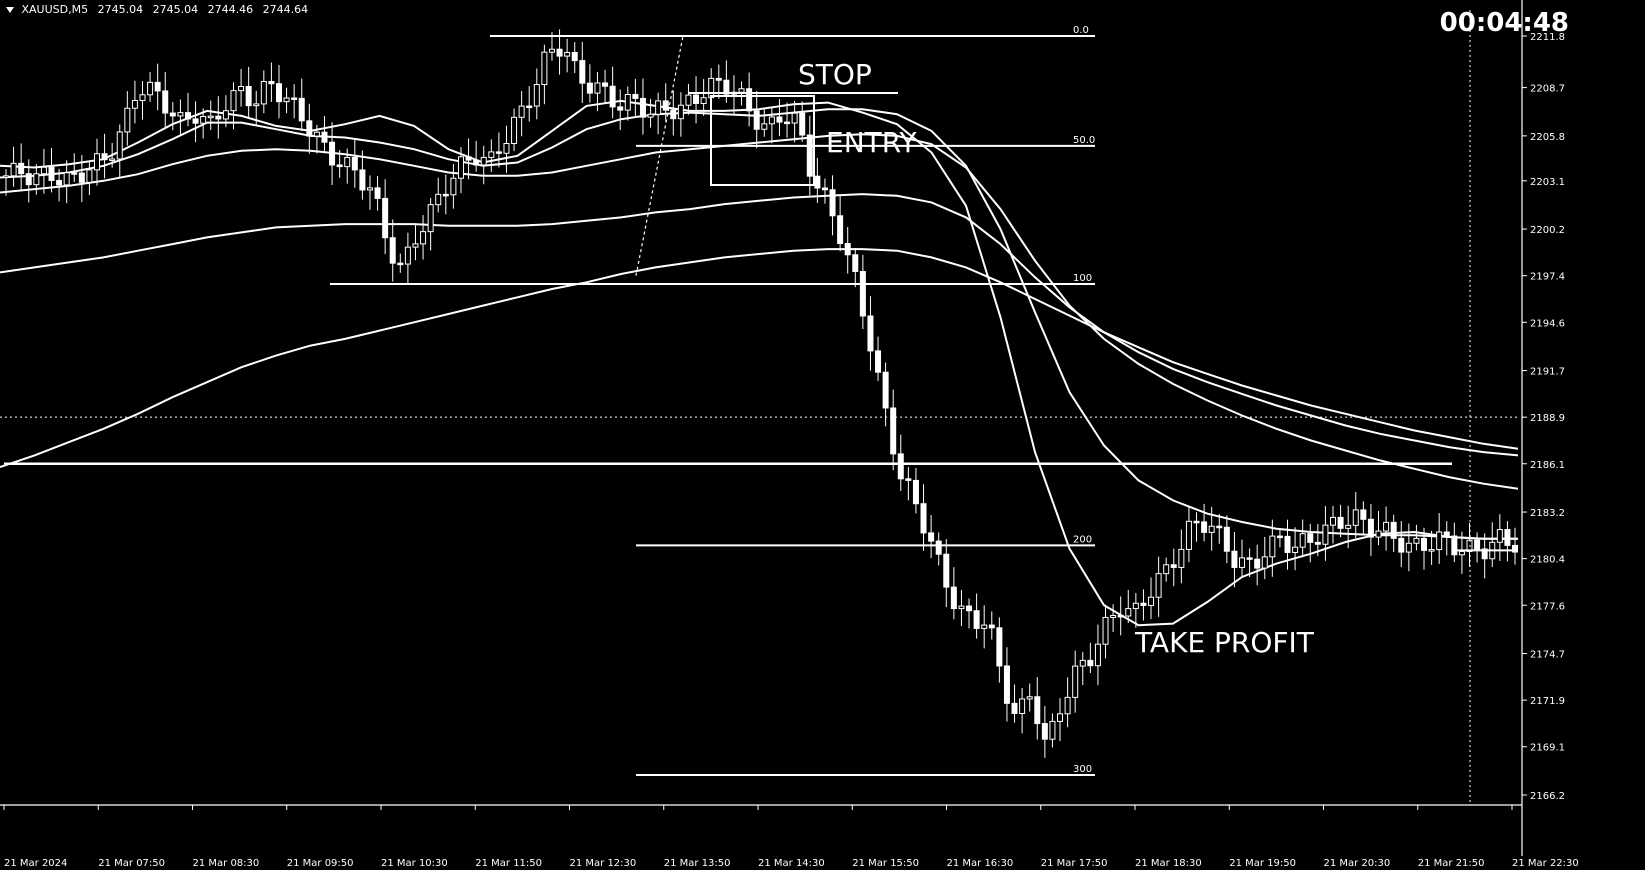 The image size is (1645, 870). Describe the element at coordinates (1547, 372) in the screenshot. I see `price-tick-label: 2191.7` at that location.